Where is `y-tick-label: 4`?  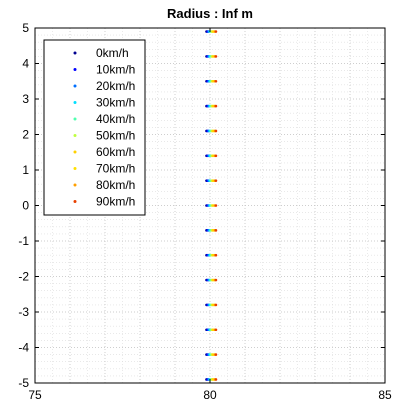 y-tick-label: 4 is located at coordinates (25, 64).